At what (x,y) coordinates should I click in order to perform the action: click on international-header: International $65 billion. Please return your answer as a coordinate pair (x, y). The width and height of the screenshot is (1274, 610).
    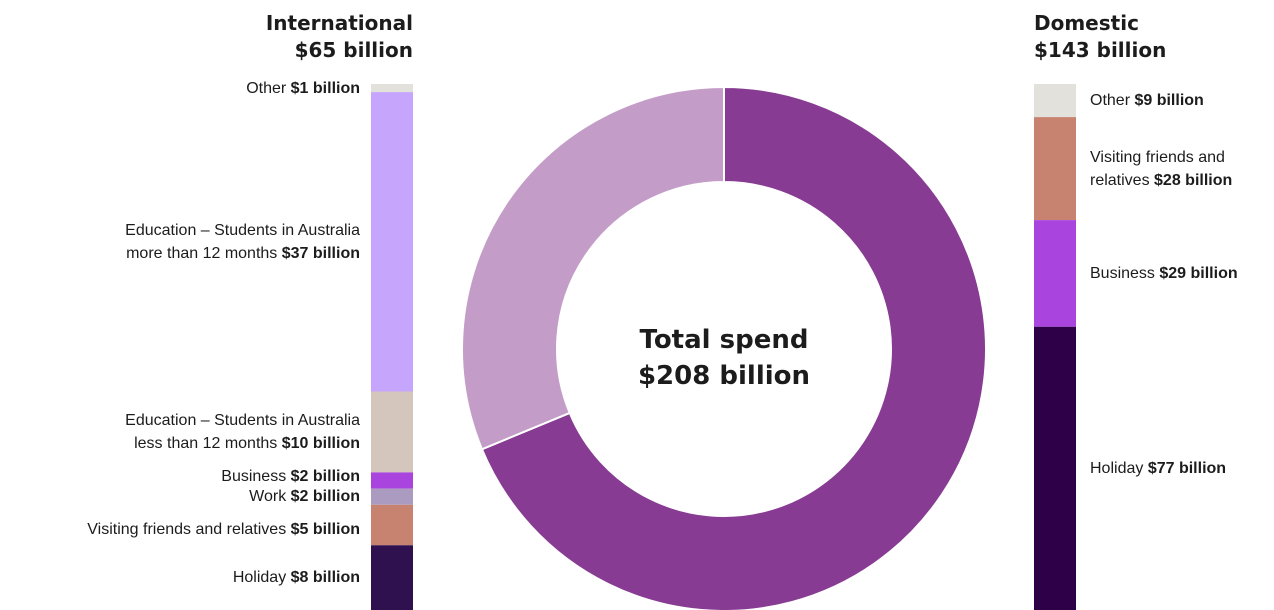
    Looking at the image, I should click on (339, 37).